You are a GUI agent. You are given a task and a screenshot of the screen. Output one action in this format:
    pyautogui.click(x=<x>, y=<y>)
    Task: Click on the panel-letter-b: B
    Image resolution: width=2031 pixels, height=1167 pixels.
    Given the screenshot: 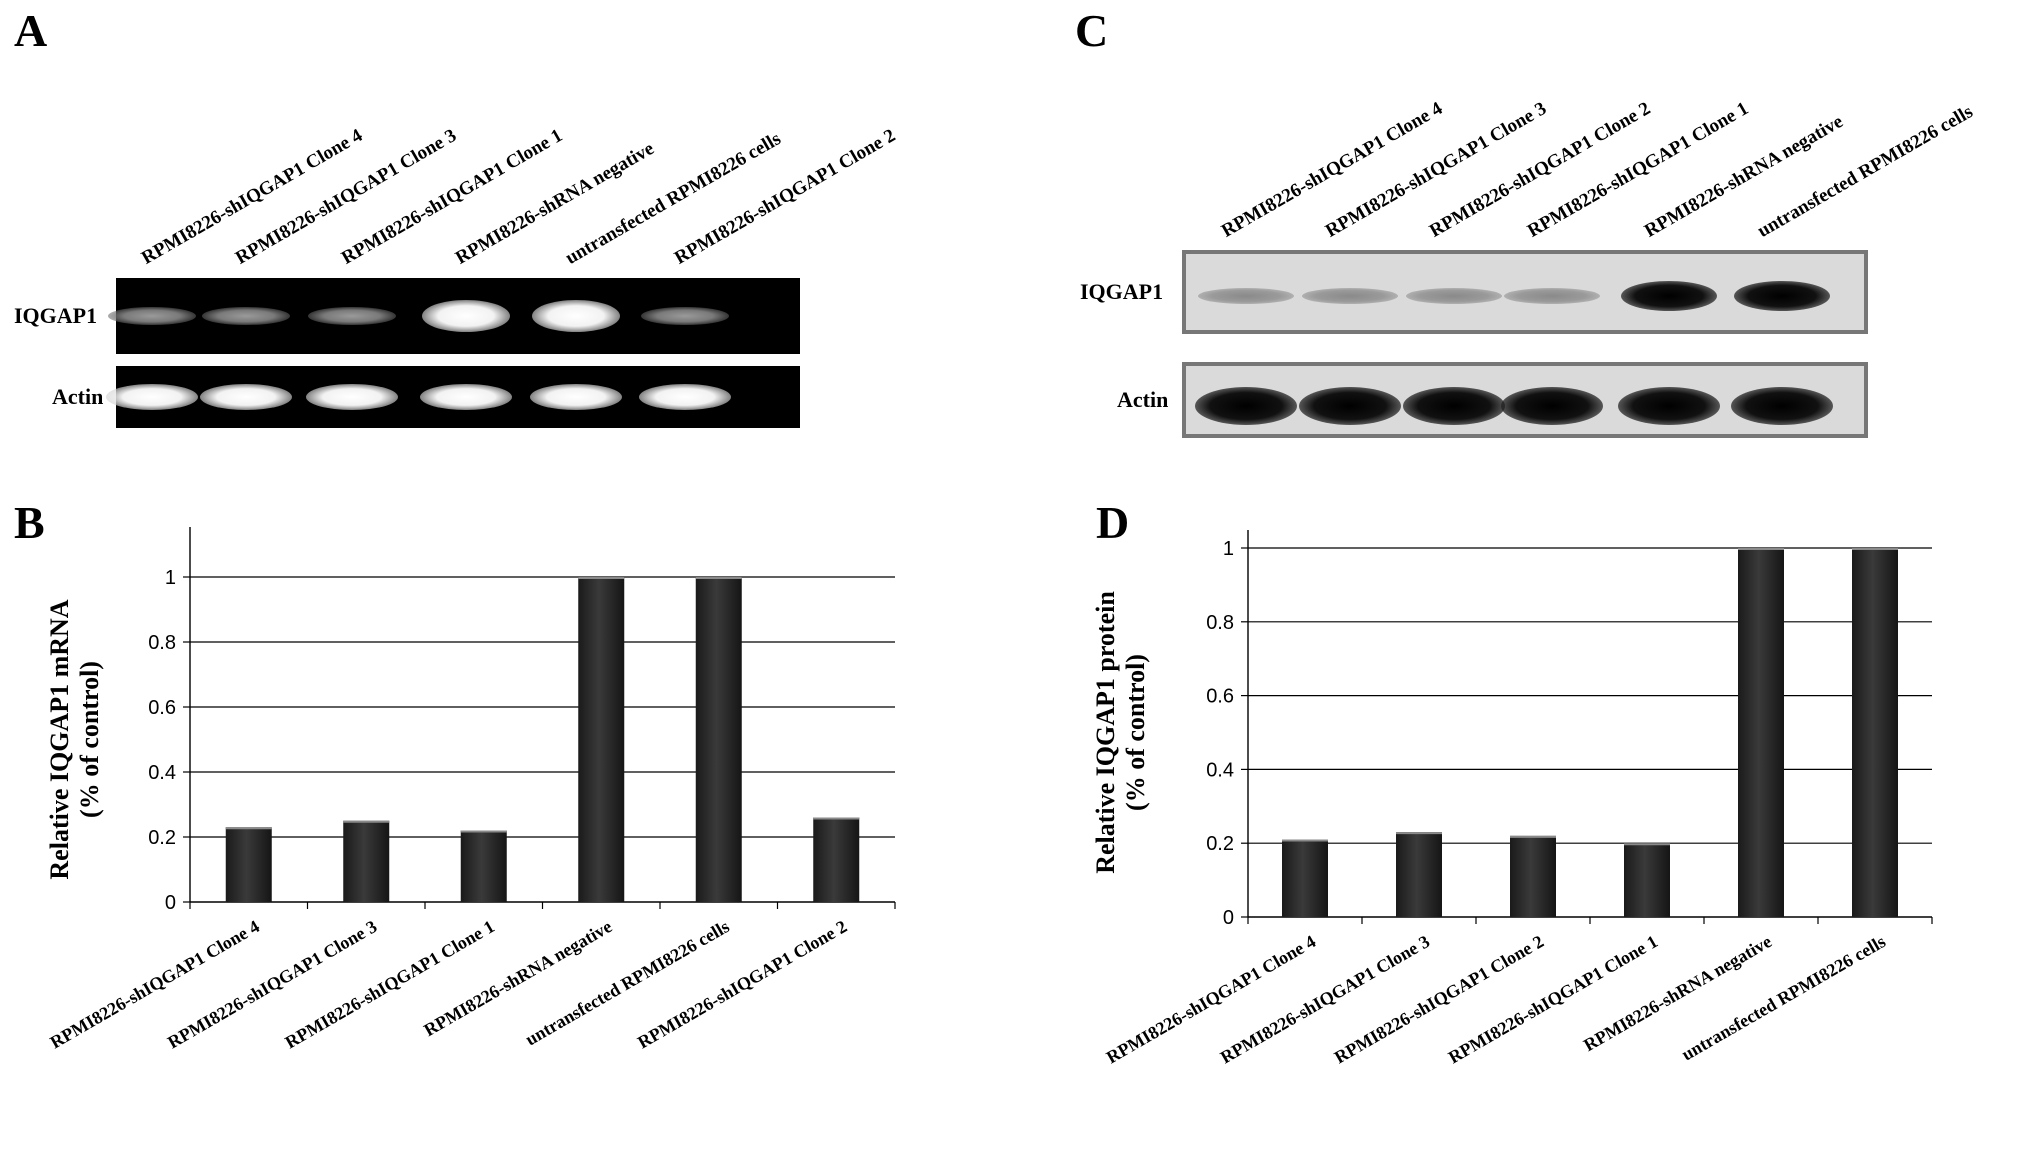 What is the action you would take?
    pyautogui.click(x=29, y=522)
    